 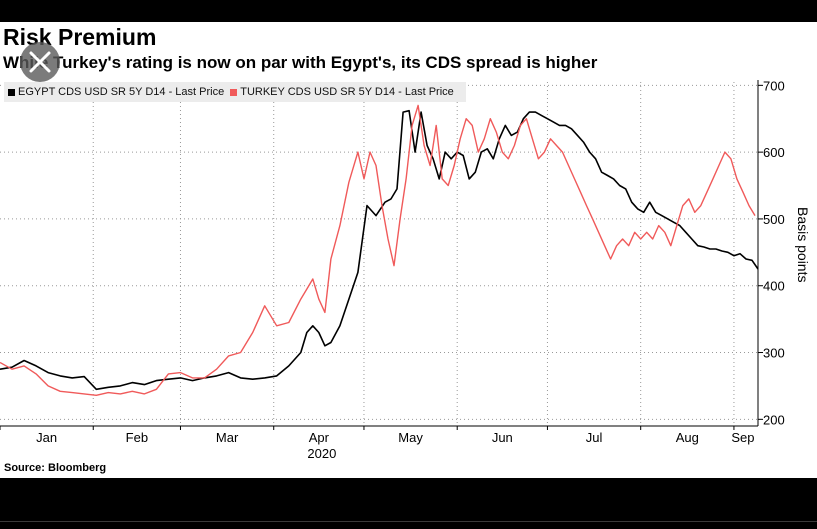 I want to click on y-tick-label: 500, so click(x=774, y=219).